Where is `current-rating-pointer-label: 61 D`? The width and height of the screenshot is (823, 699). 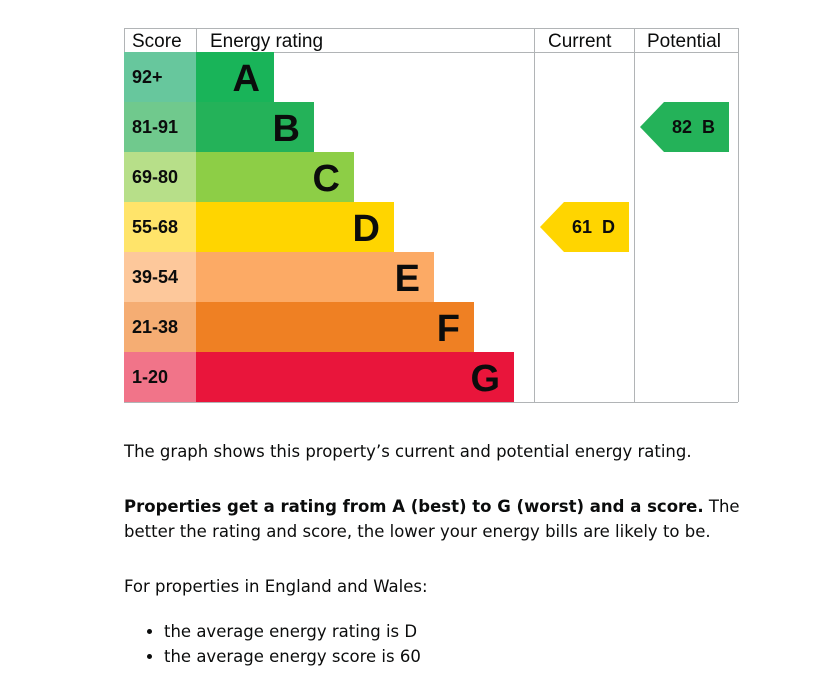 current-rating-pointer-label: 61 D is located at coordinates (593, 227).